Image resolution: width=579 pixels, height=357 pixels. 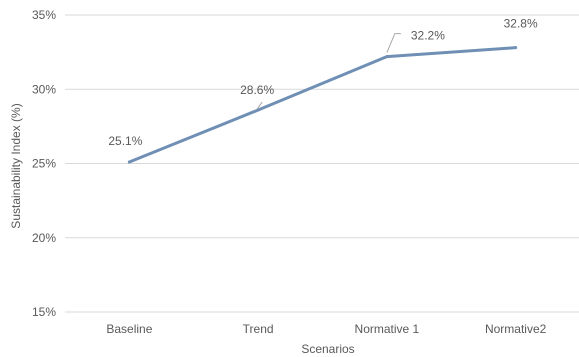 What do you see at coordinates (387, 329) in the screenshot?
I see `x-tick-label: Normative 1` at bounding box center [387, 329].